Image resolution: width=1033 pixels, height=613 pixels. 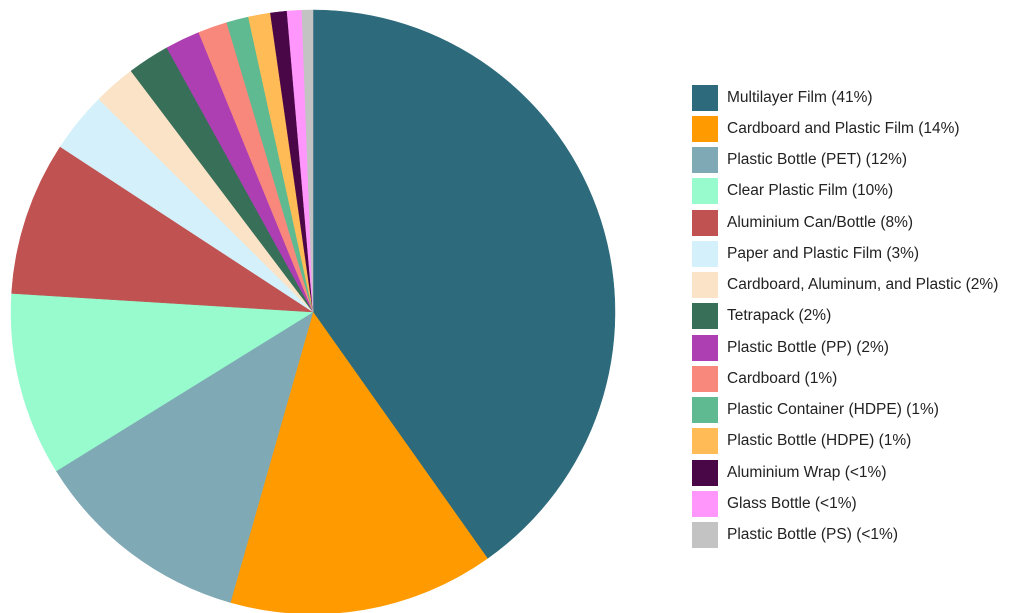 I want to click on legend-item: Cardboard, Aluminum, and Plastic (2%), so click(x=862, y=285).